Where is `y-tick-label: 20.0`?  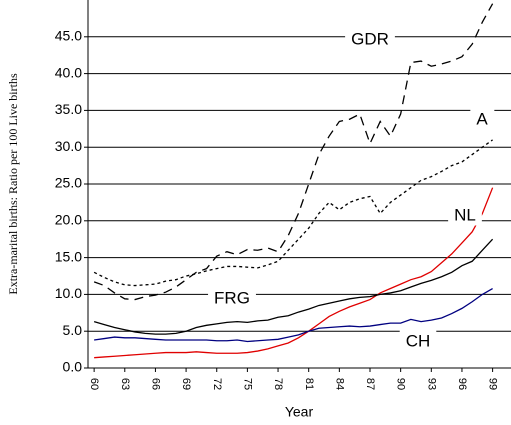 y-tick-label: 20.0 is located at coordinates (68, 220).